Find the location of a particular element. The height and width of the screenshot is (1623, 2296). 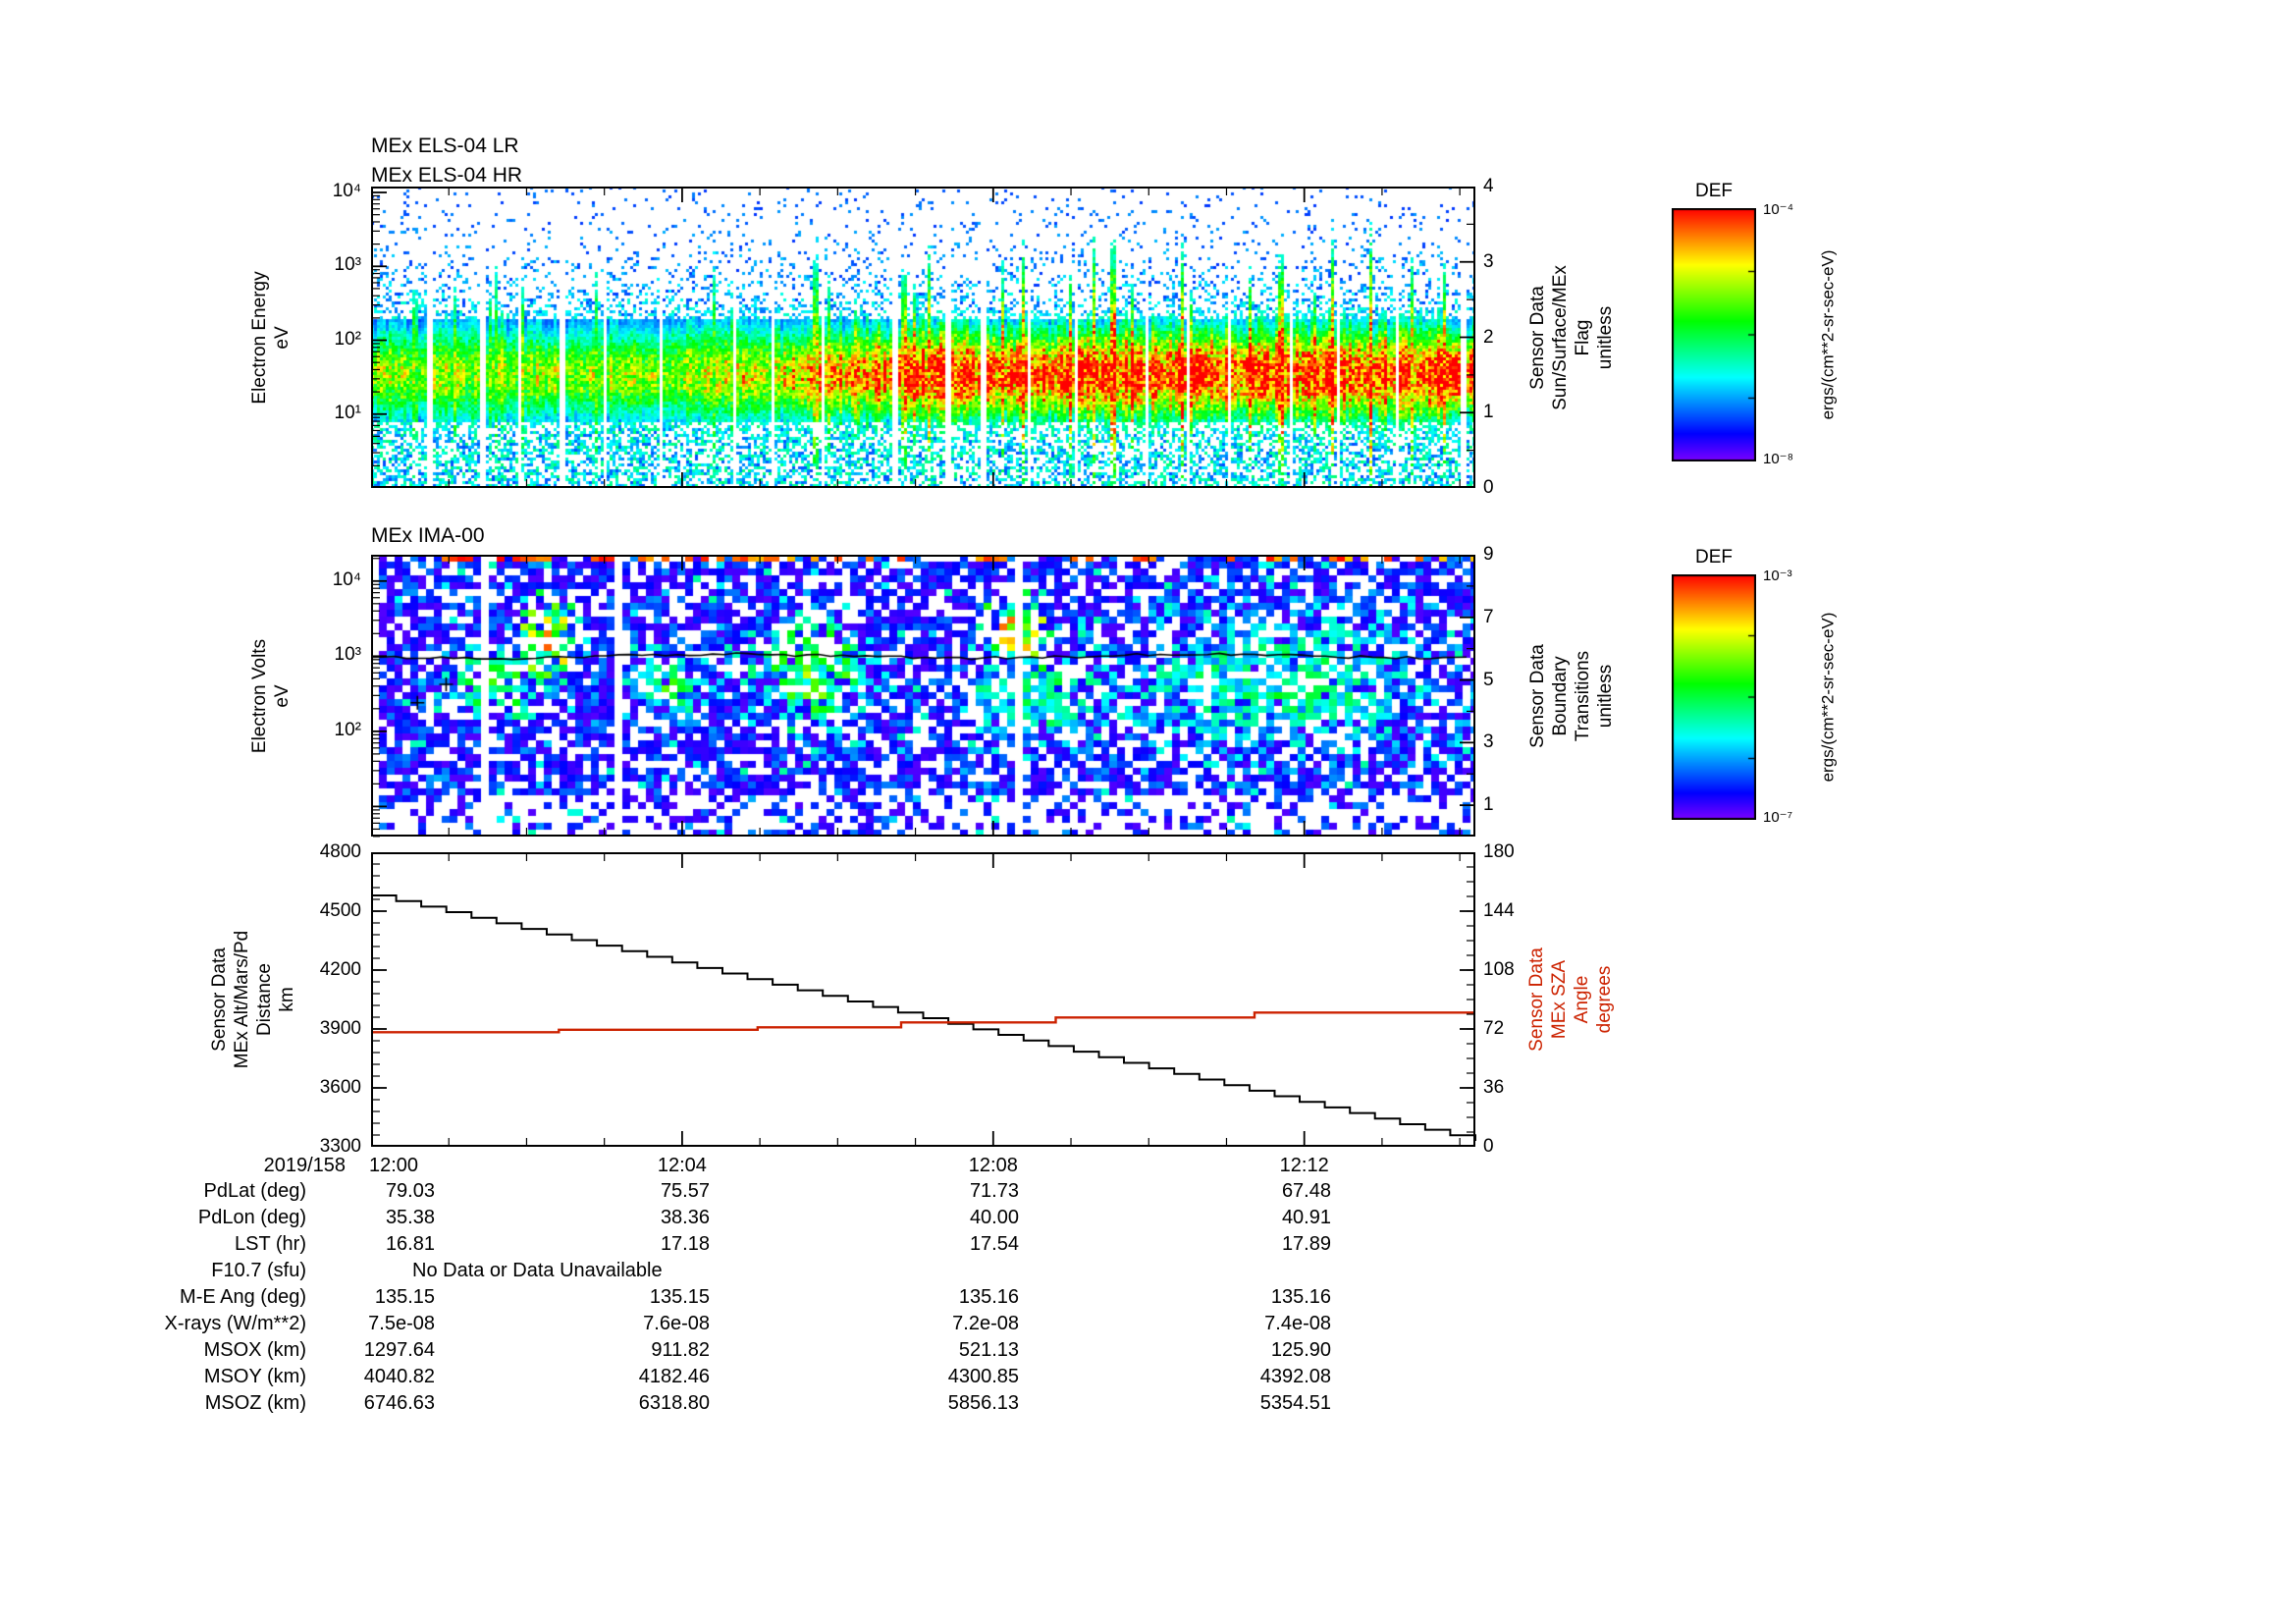

ima-ytick-label: 10⁴ is located at coordinates (346, 579).